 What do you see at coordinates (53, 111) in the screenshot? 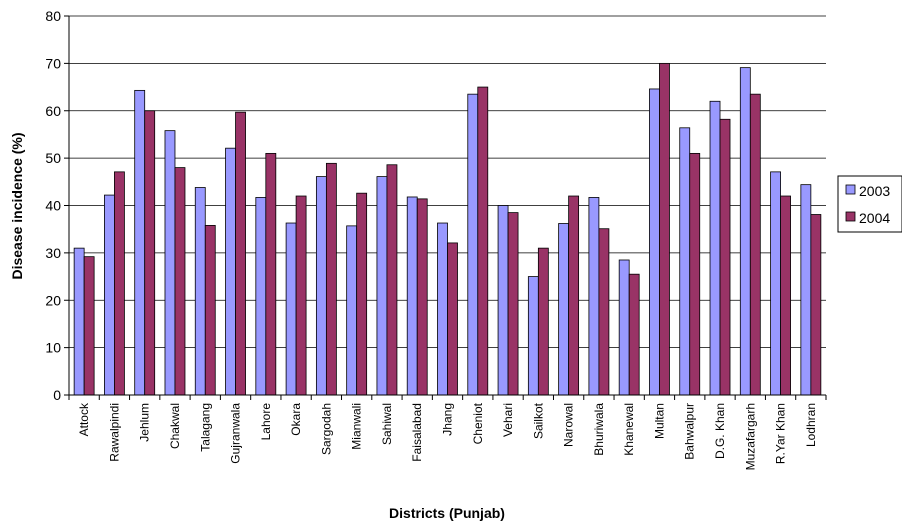
I see `y-tick-label: 60` at bounding box center [53, 111].